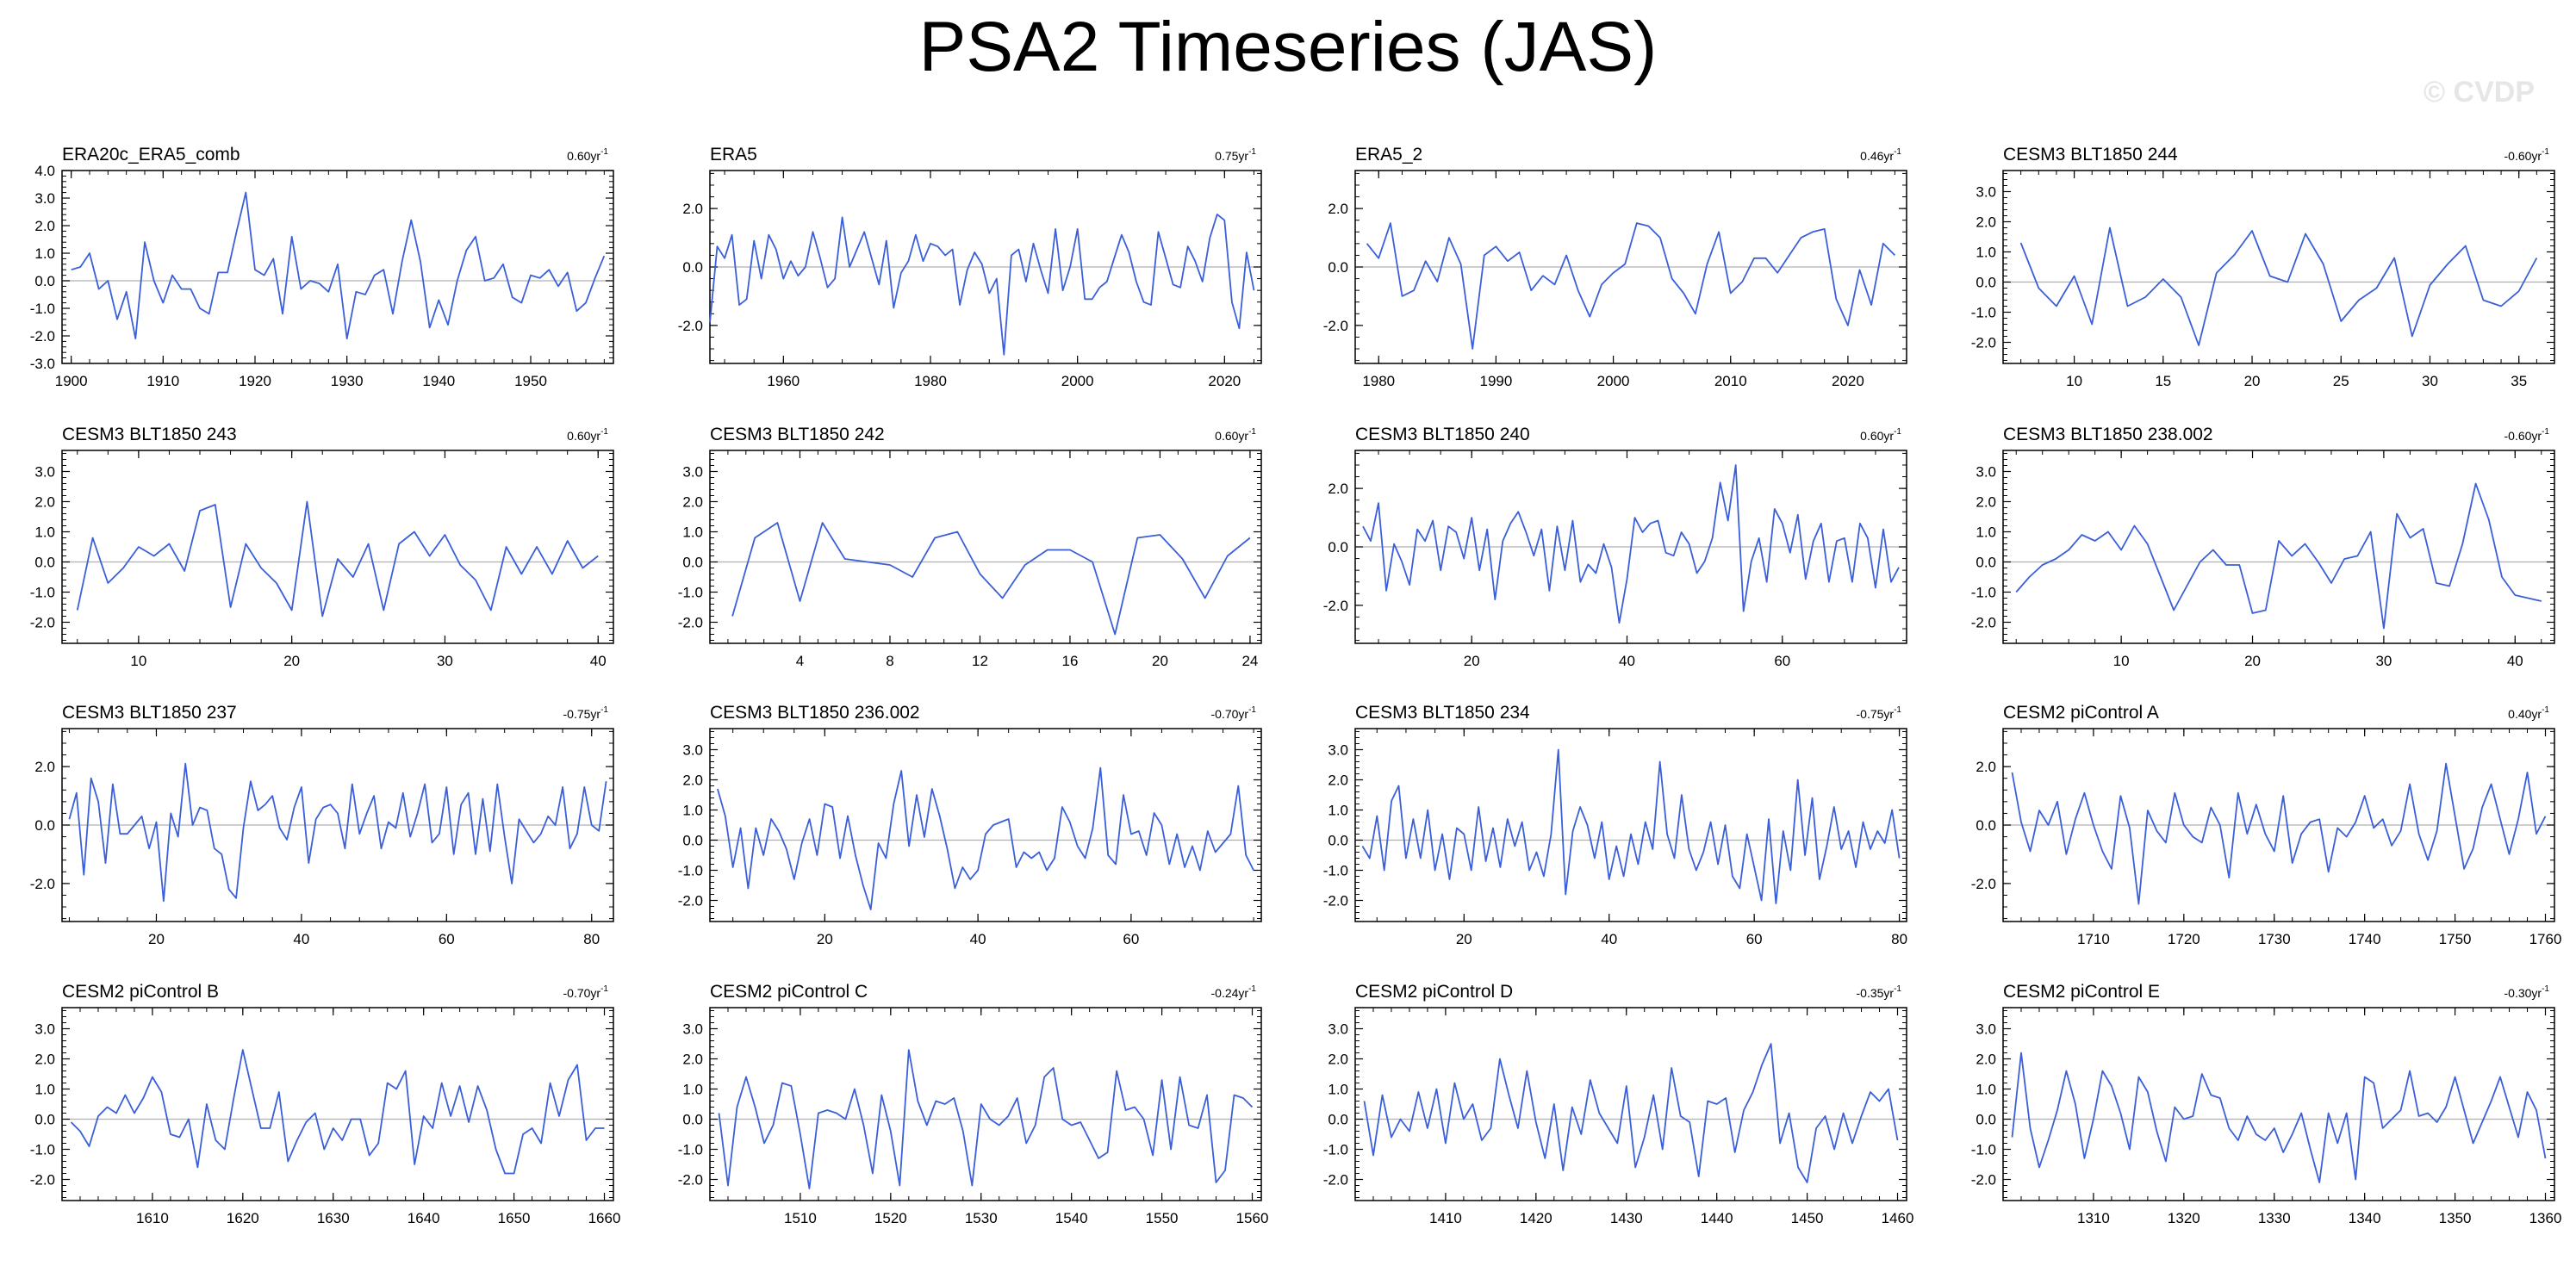  I want to click on x-tick-label: 30, so click(445, 661).